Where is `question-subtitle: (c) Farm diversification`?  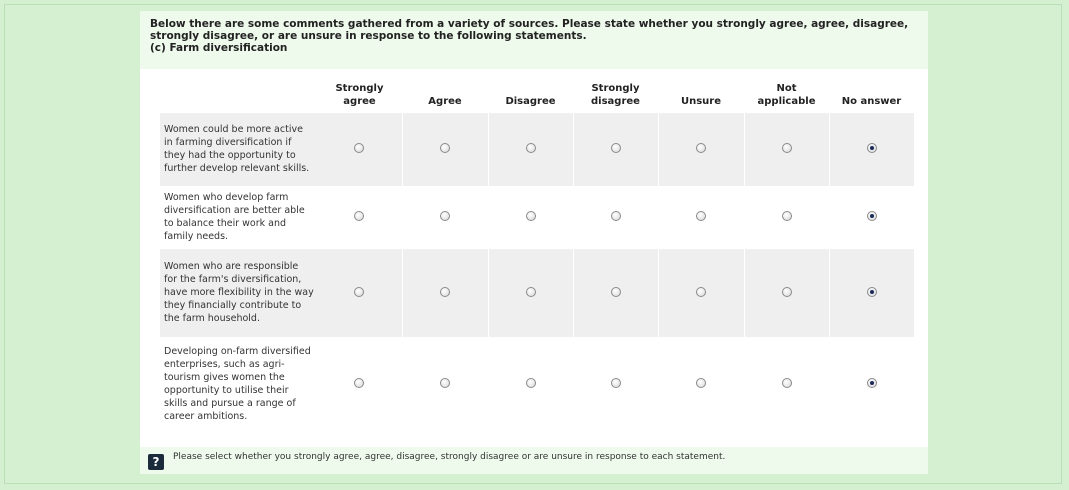 question-subtitle: (c) Farm diversification is located at coordinates (219, 48).